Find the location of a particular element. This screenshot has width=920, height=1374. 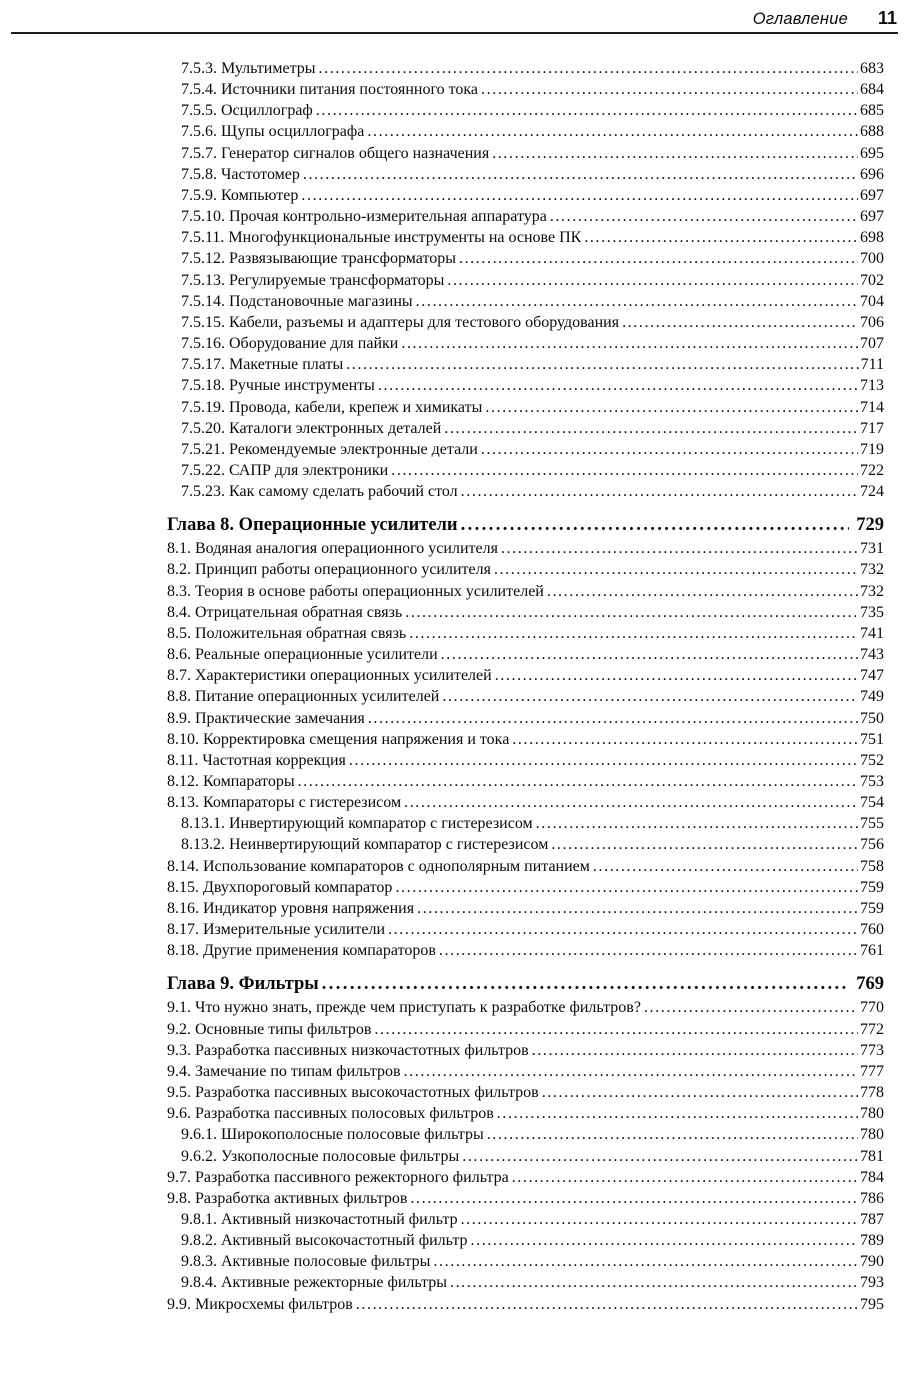

toc-entry: 7.5.6. Щупы осциллографа 688 is located at coordinates (525, 131).